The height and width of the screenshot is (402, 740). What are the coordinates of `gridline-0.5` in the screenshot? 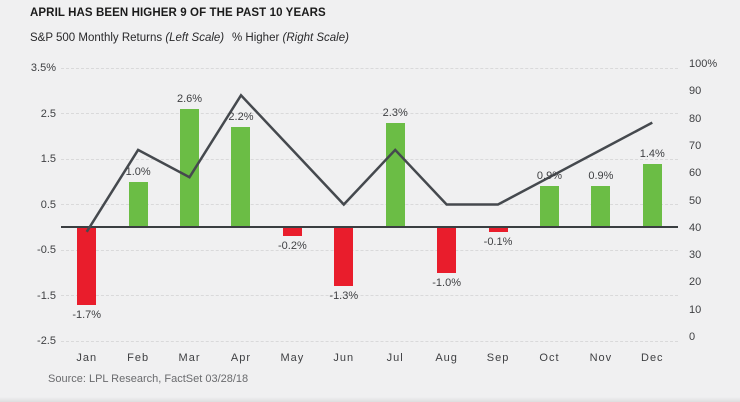 It's located at (369, 204).